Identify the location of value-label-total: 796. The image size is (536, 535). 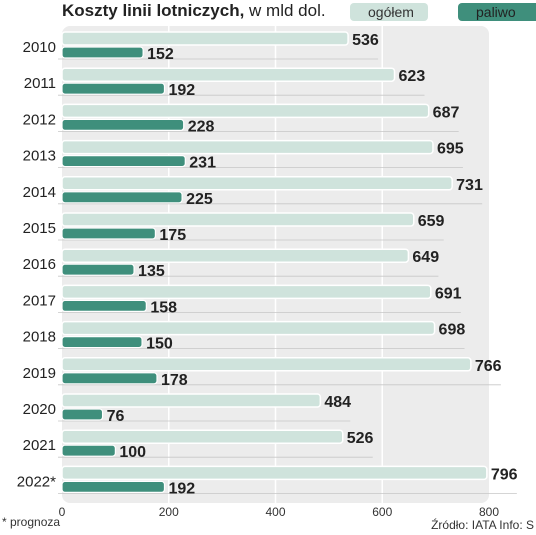
(504, 474).